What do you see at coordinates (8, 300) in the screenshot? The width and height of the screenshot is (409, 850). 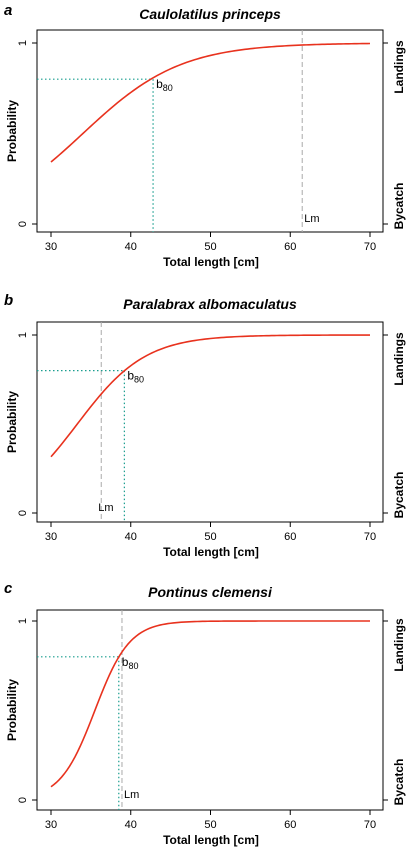 I see `panel-letter: b` at bounding box center [8, 300].